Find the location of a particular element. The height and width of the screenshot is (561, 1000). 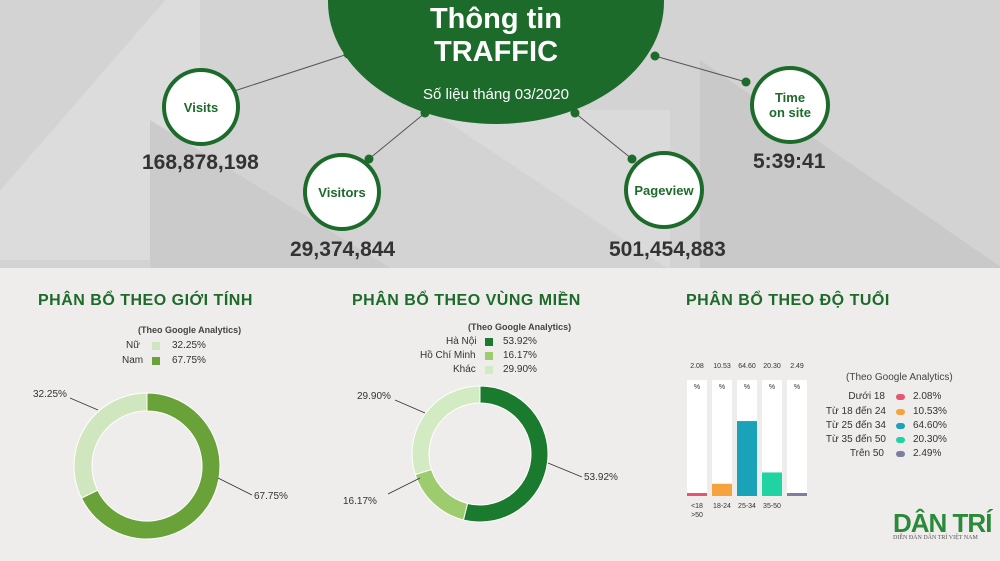

visits-bubble: Visits is located at coordinates (201, 107).